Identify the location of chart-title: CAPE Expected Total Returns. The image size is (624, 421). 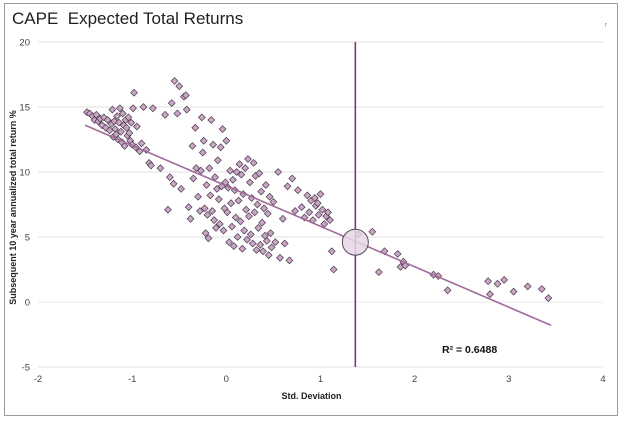
(128, 18).